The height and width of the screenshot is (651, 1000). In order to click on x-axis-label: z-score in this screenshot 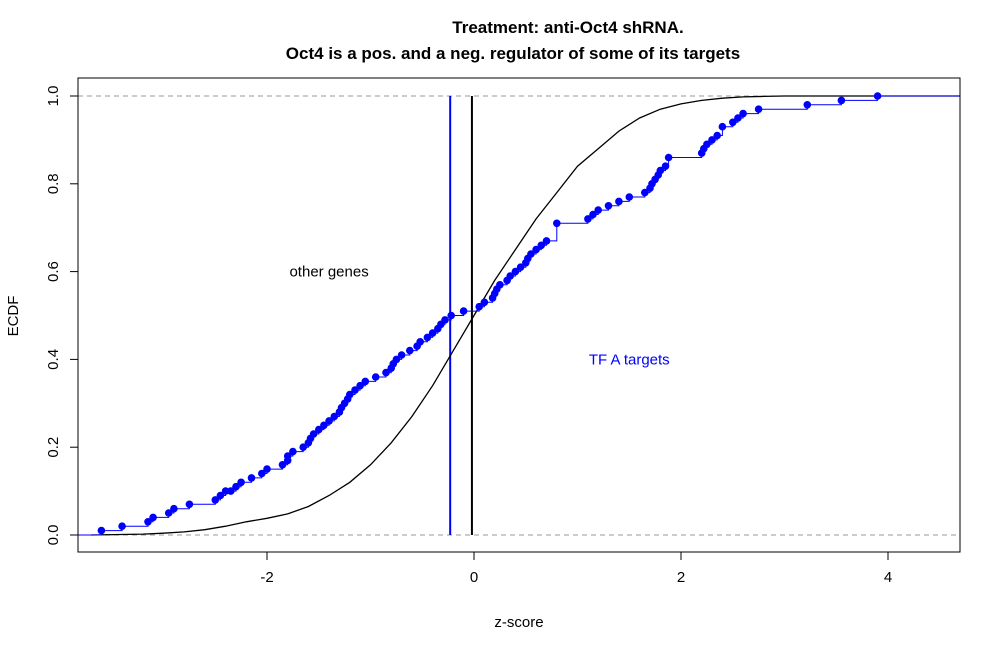, I will do `click(518, 622)`.